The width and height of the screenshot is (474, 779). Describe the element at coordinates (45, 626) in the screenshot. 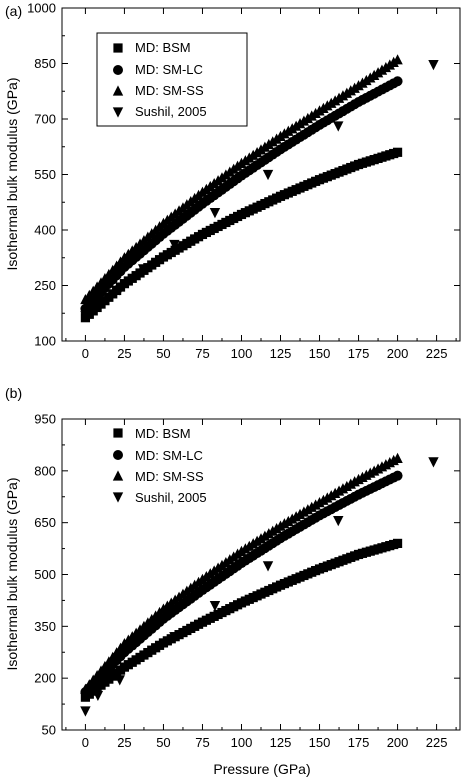

I see `y-tick-label: 350` at that location.